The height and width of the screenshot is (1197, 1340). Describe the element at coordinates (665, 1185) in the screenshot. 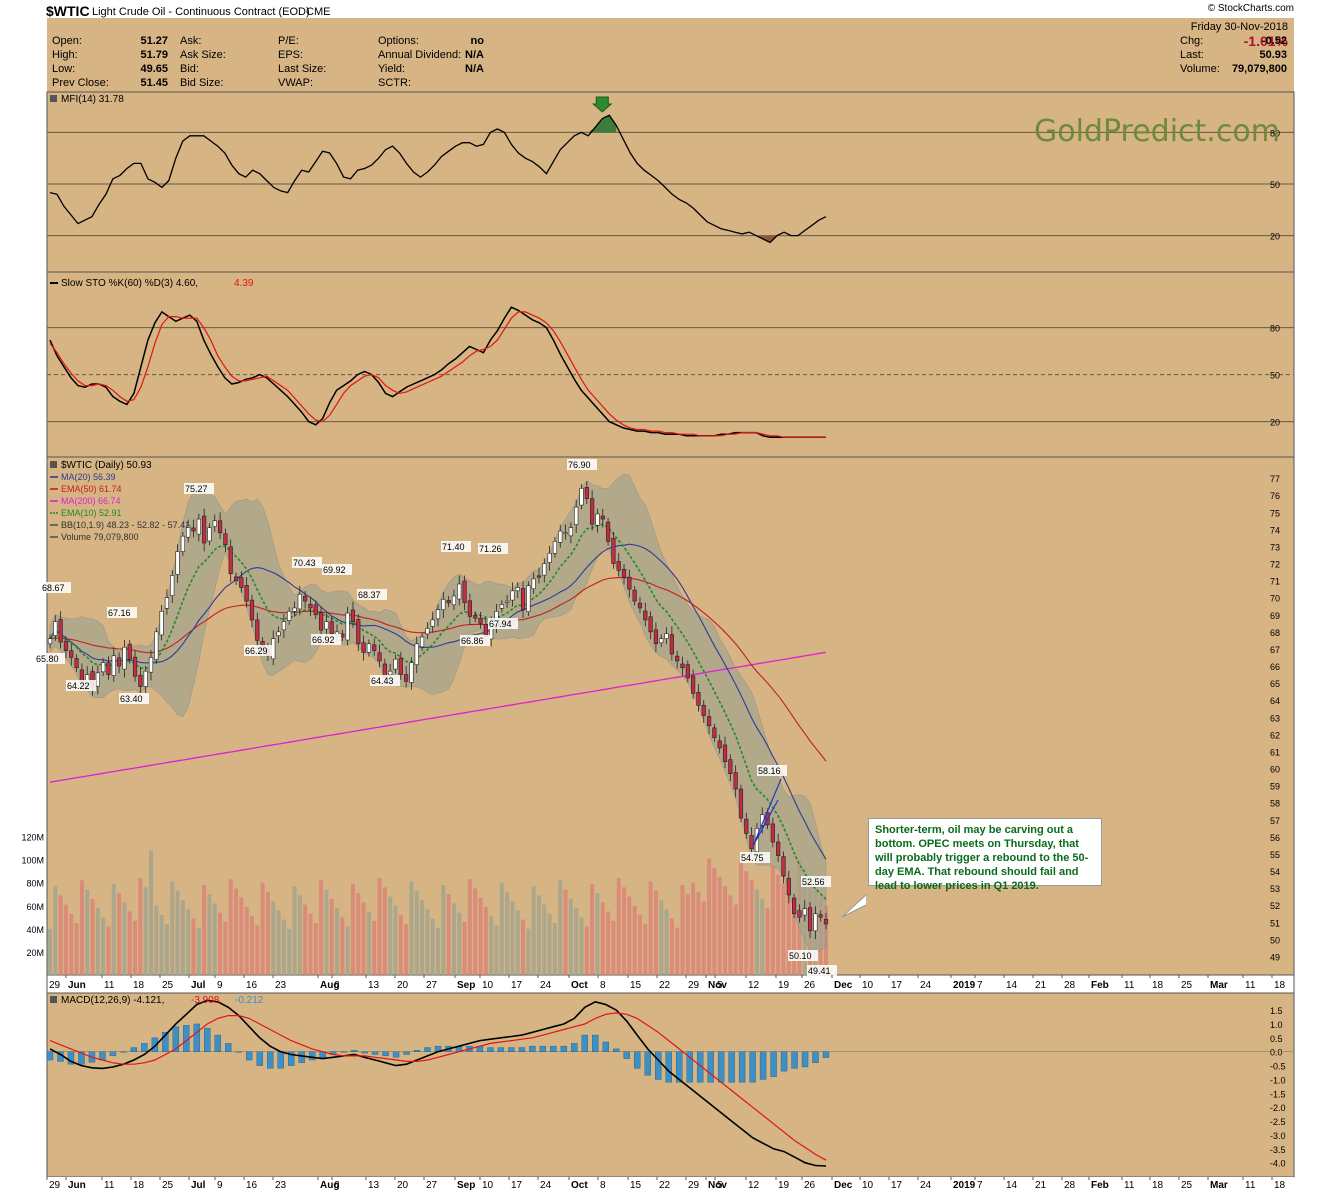

I see `date-tick-label: 22` at that location.